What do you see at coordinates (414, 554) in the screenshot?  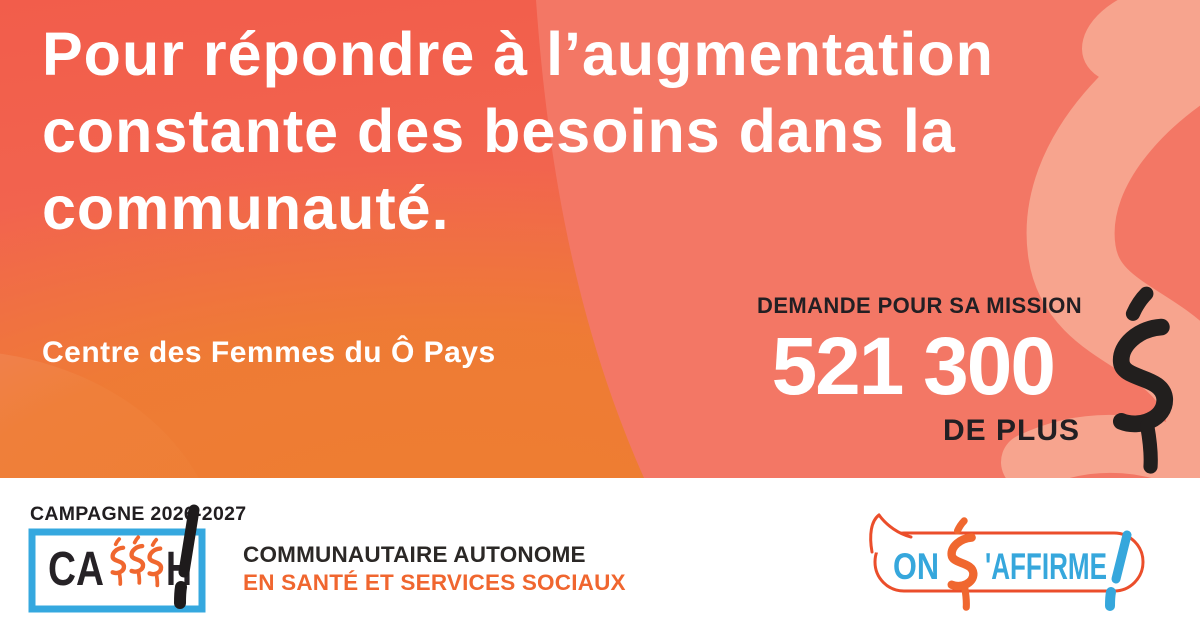 I see `tagline-line1: COMMUNAUTAIRE AUTONOME` at bounding box center [414, 554].